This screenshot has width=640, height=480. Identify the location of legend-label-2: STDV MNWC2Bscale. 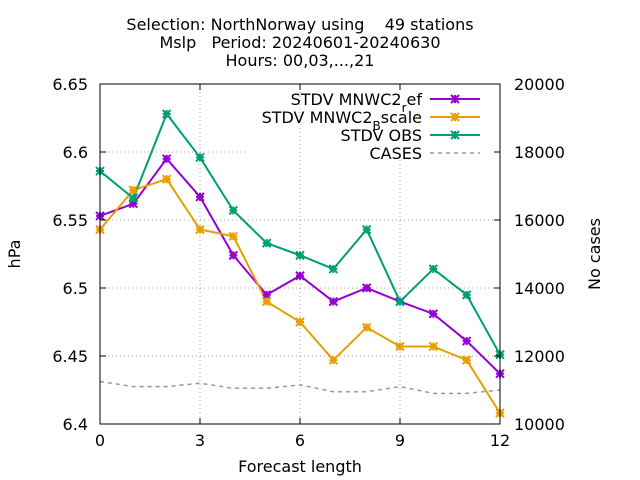
(342, 120).